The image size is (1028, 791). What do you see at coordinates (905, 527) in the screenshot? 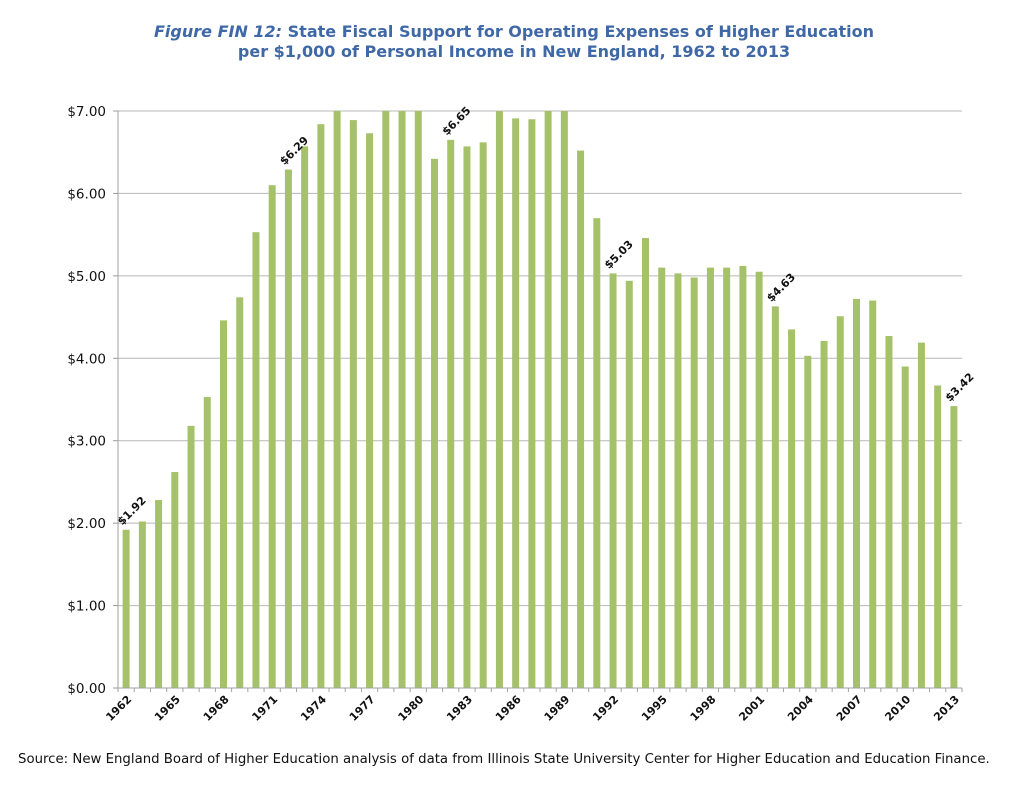
I see `bar-2010` at bounding box center [905, 527].